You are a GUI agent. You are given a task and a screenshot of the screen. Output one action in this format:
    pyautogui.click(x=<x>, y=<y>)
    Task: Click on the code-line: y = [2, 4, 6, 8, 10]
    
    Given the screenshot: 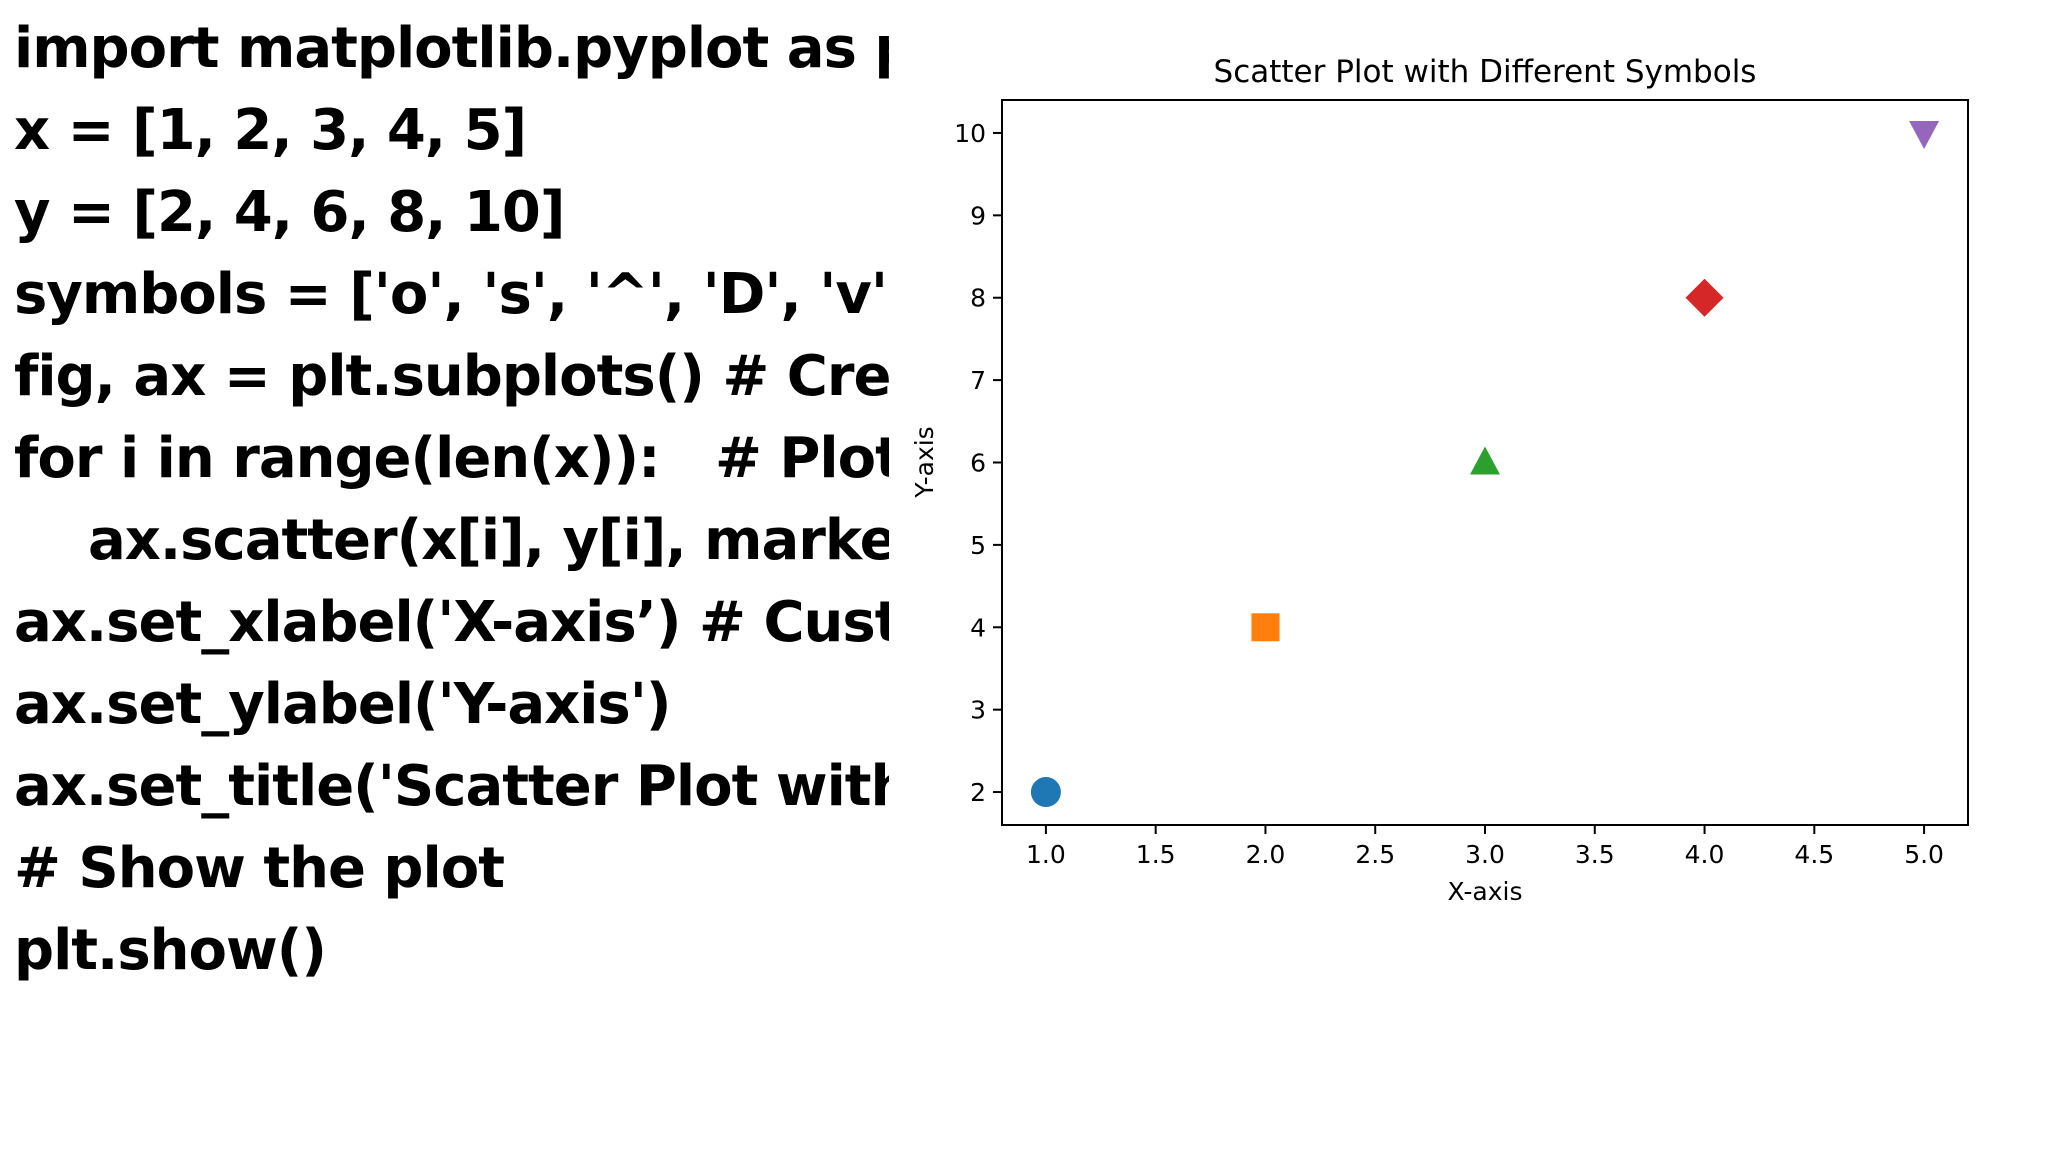 What is the action you would take?
    pyautogui.click(x=289, y=212)
    